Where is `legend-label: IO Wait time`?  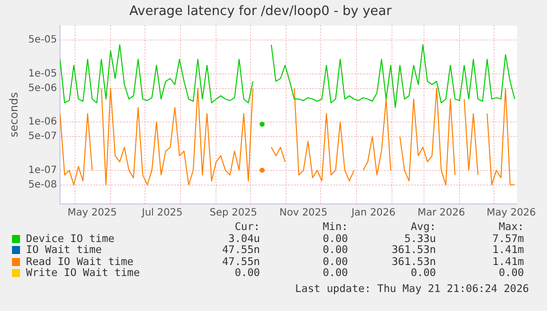 legend-label: IO Wait time is located at coordinates (64, 250).